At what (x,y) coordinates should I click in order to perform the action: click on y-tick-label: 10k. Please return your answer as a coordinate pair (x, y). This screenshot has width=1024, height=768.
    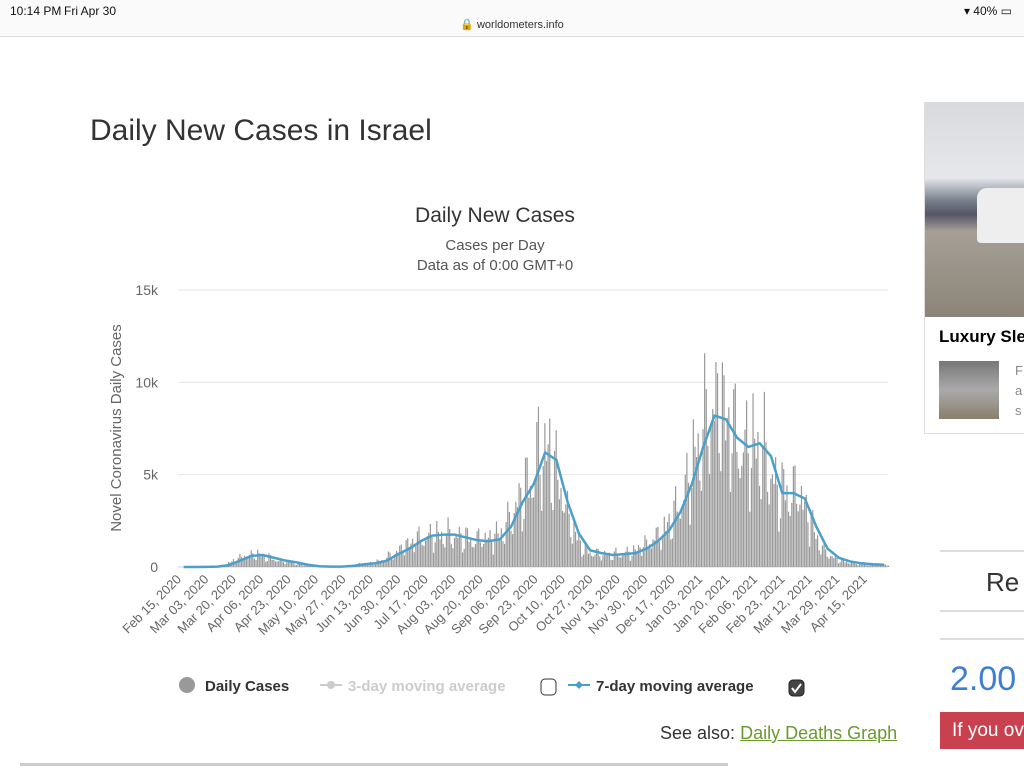
    Looking at the image, I should click on (147, 382).